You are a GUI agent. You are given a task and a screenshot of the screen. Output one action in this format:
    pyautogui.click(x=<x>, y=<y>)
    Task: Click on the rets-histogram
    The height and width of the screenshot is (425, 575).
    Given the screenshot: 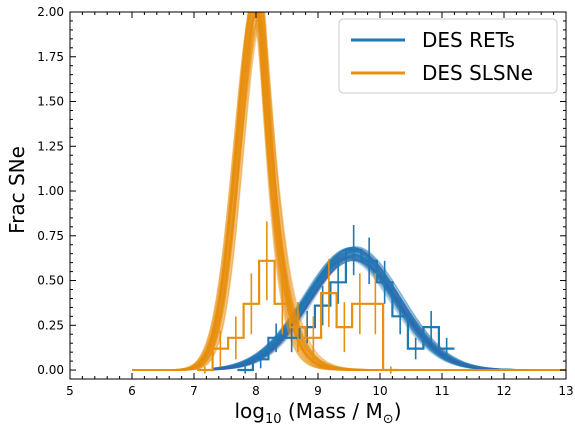 What is the action you would take?
    pyautogui.click(x=346, y=299)
    